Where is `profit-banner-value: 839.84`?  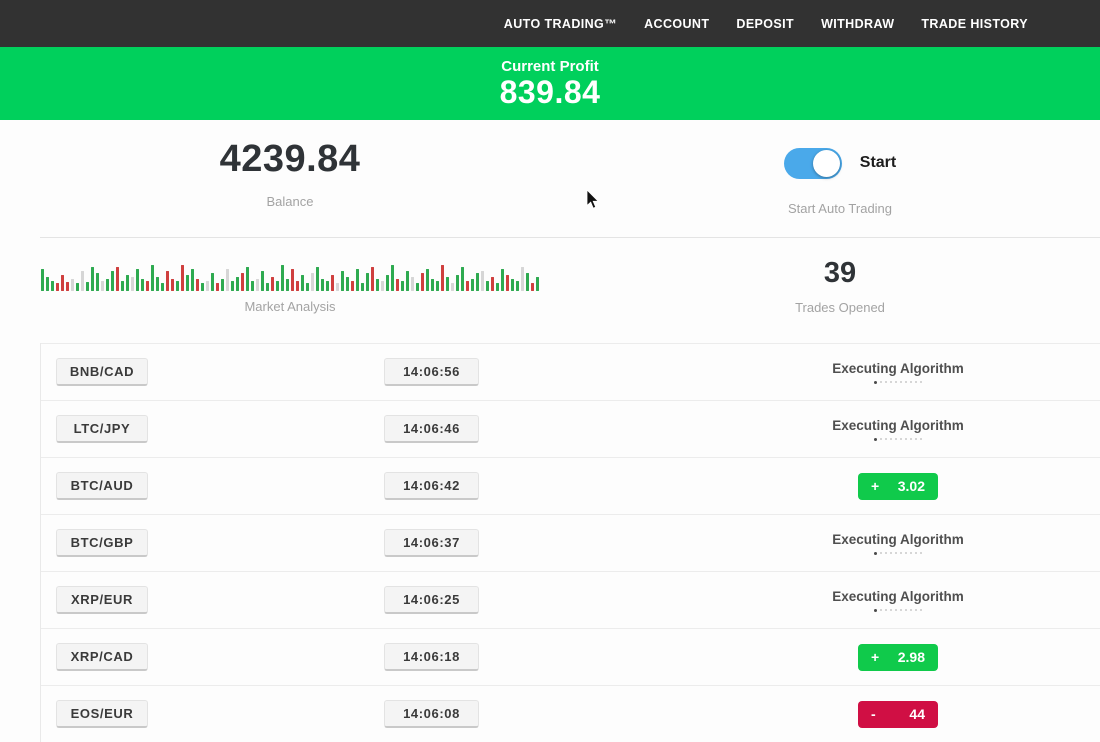
profit-banner-value: 839.84 is located at coordinates (550, 92).